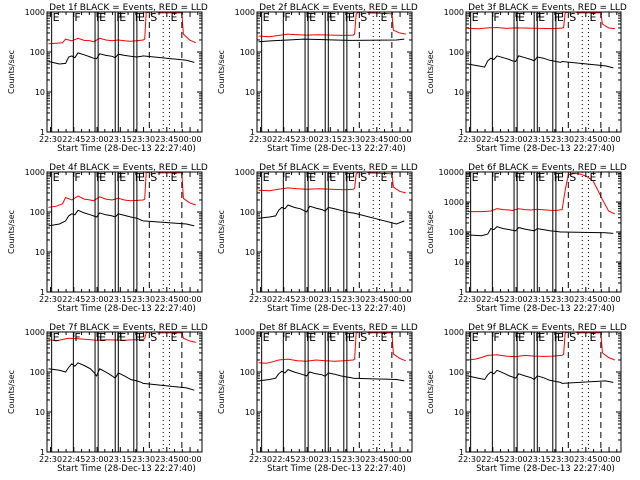 This screenshot has height=480, width=640. What do you see at coordinates (50, 299) in the screenshot?
I see `x-tick-label: 22:30` at bounding box center [50, 299].